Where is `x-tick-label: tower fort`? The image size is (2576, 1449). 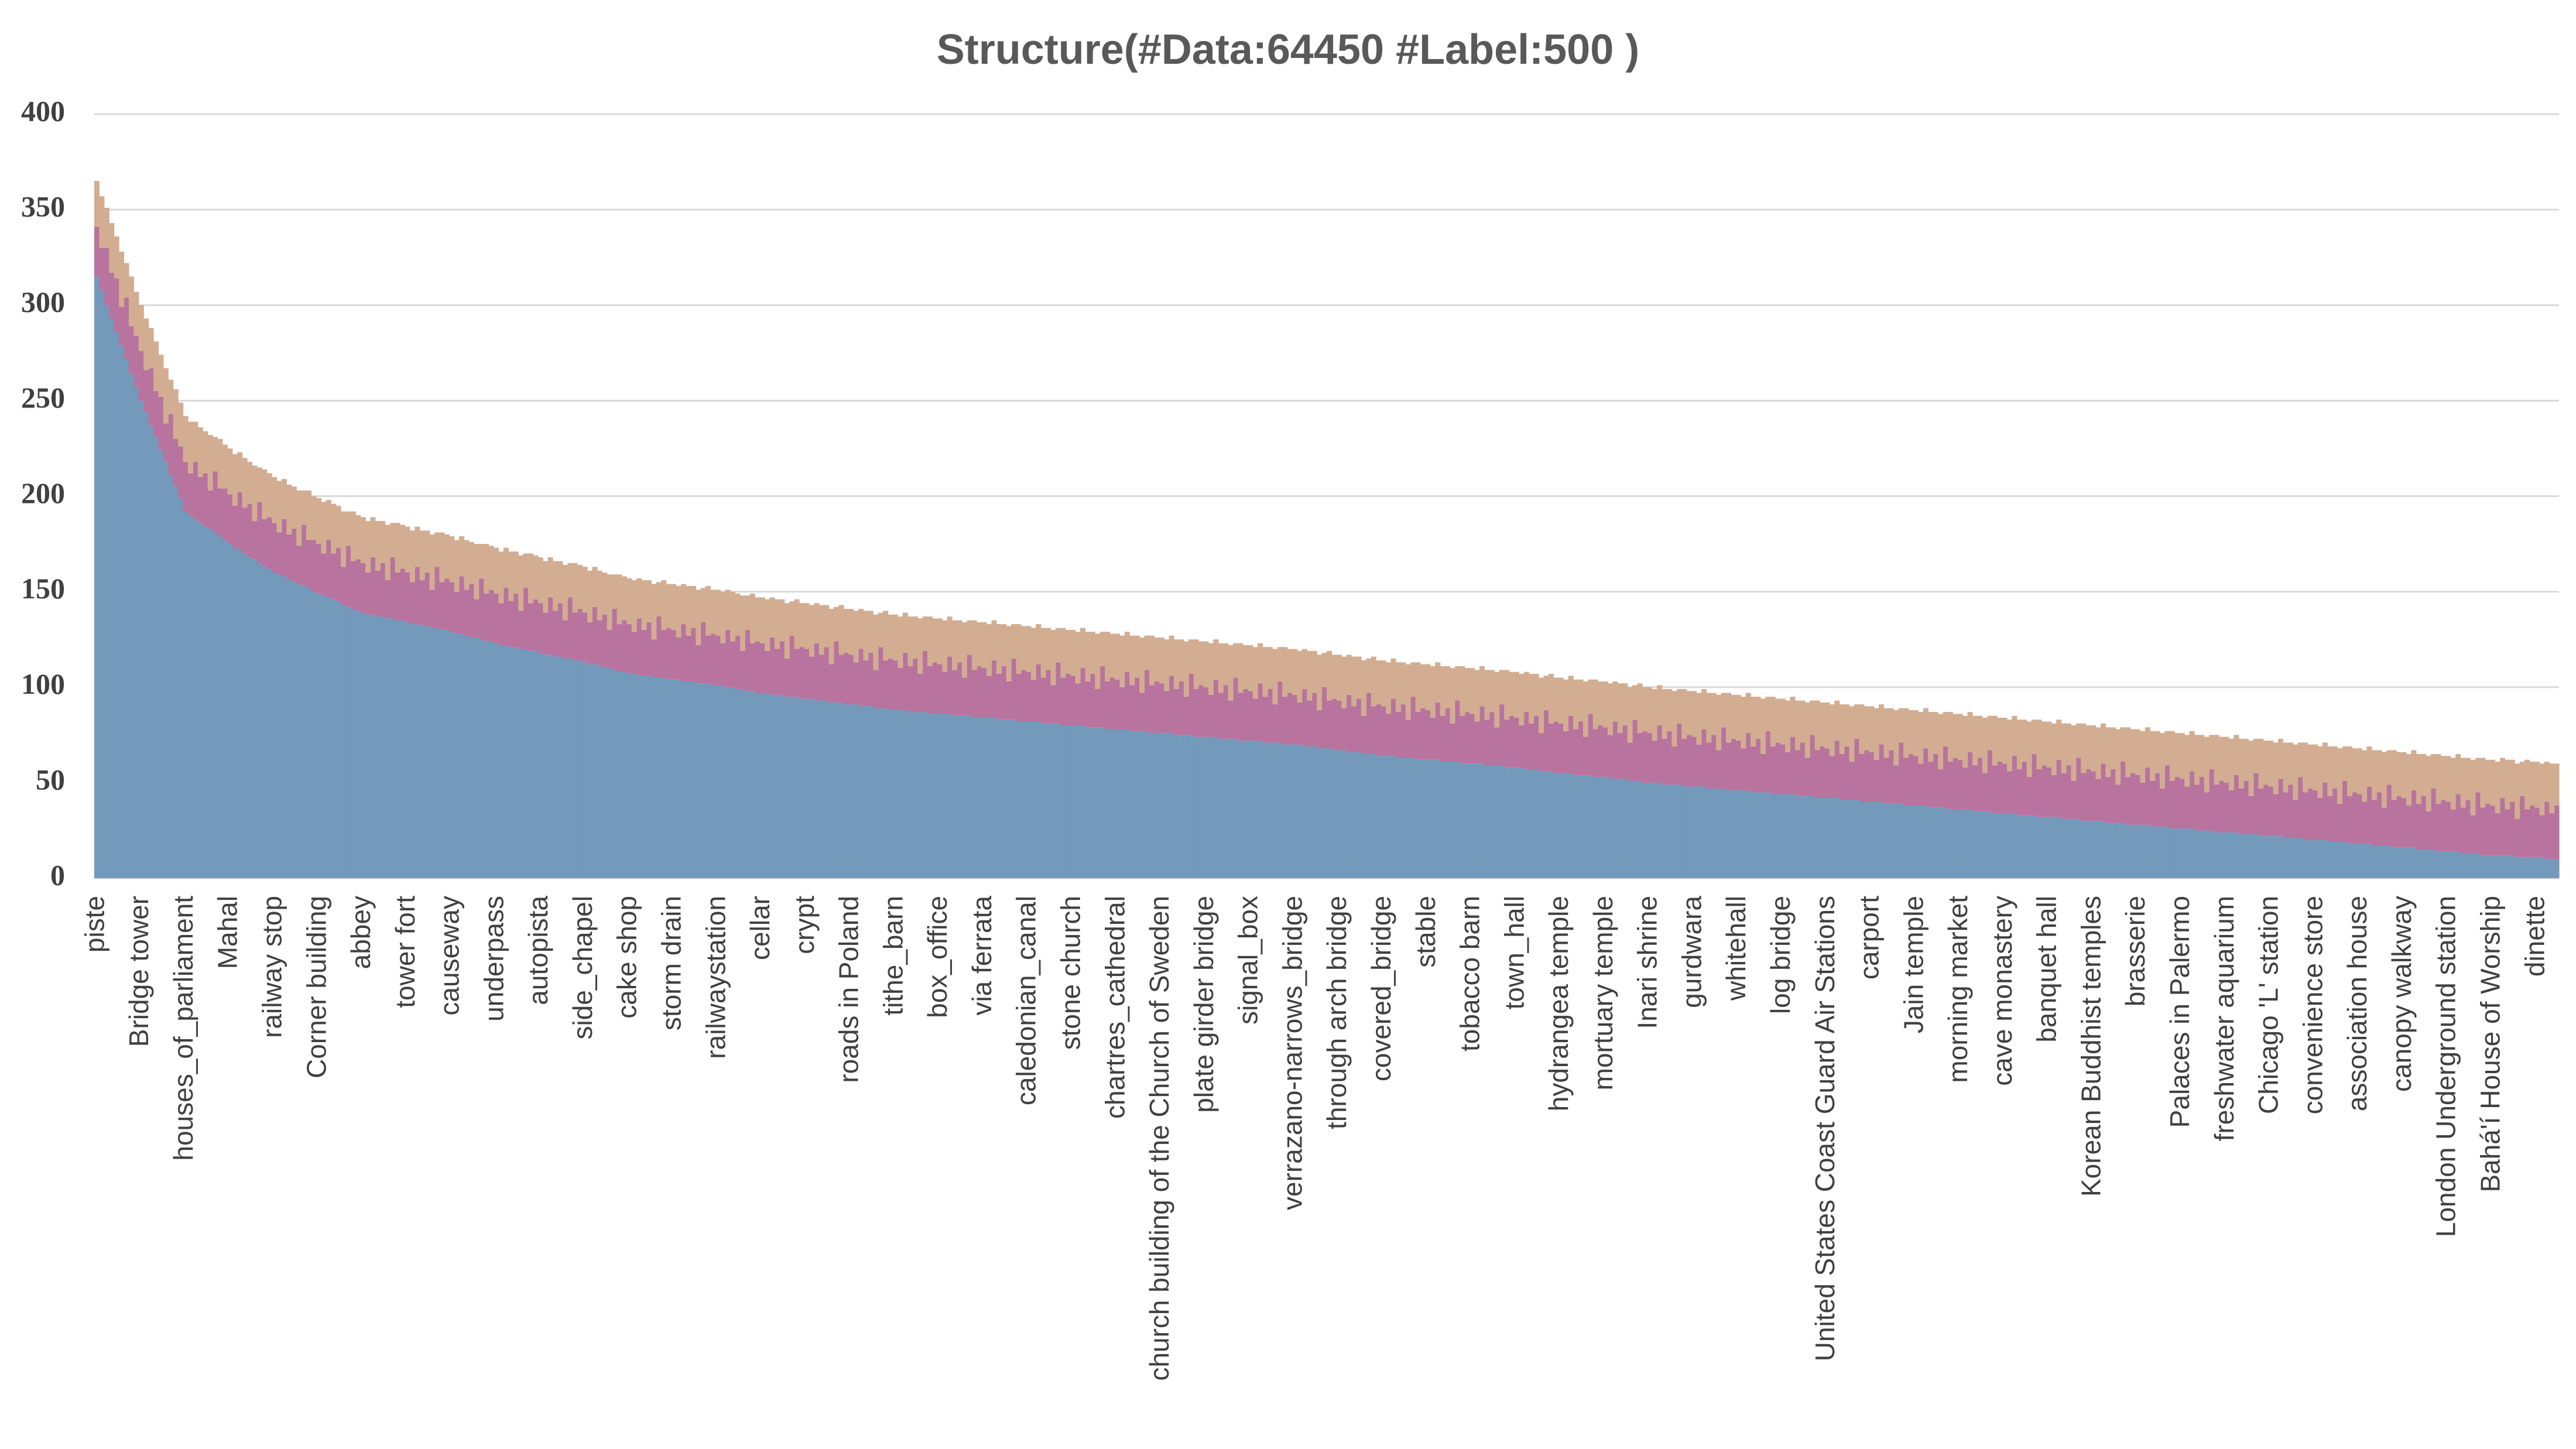 x-tick-label: tower fort is located at coordinates (405, 952).